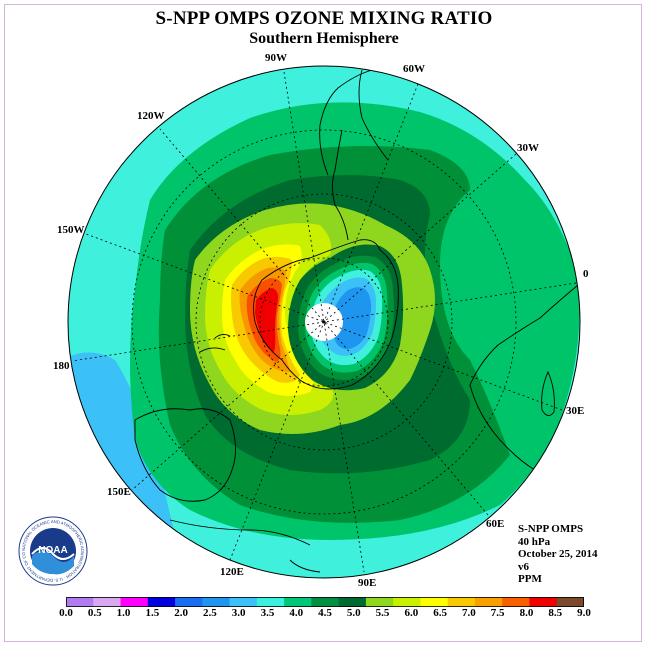 This screenshot has height=648, width=648. Describe the element at coordinates (382, 613) in the screenshot. I see `colorbar-tick-label: 5.5` at that location.